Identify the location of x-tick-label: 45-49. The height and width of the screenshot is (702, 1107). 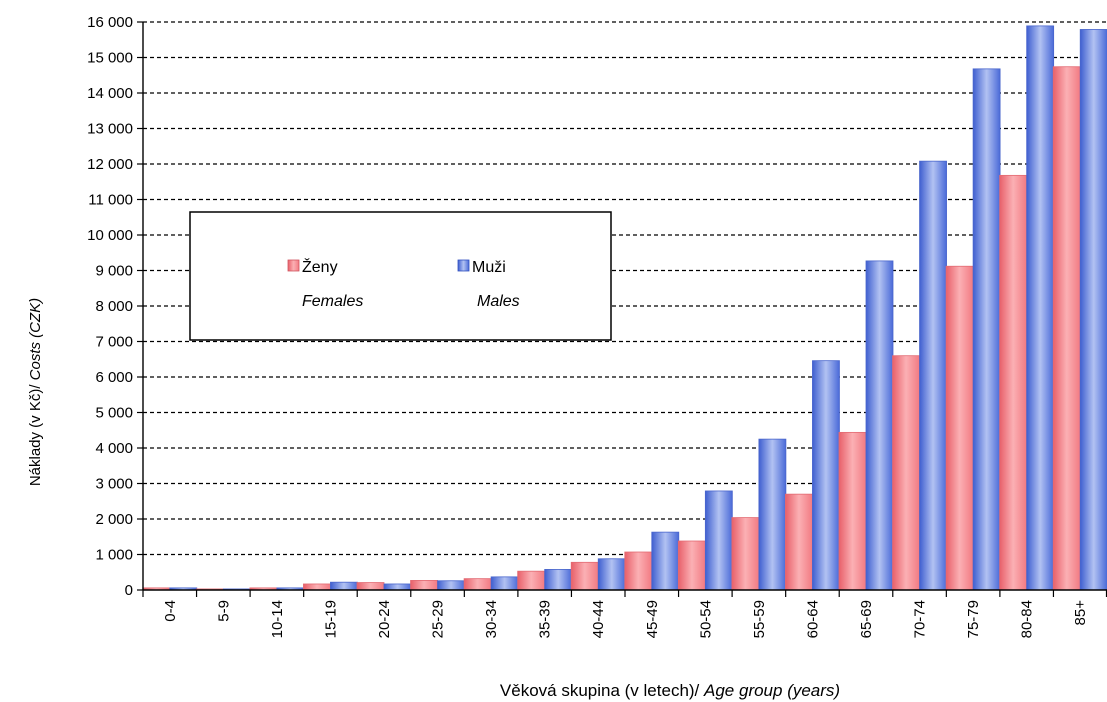
(652, 619).